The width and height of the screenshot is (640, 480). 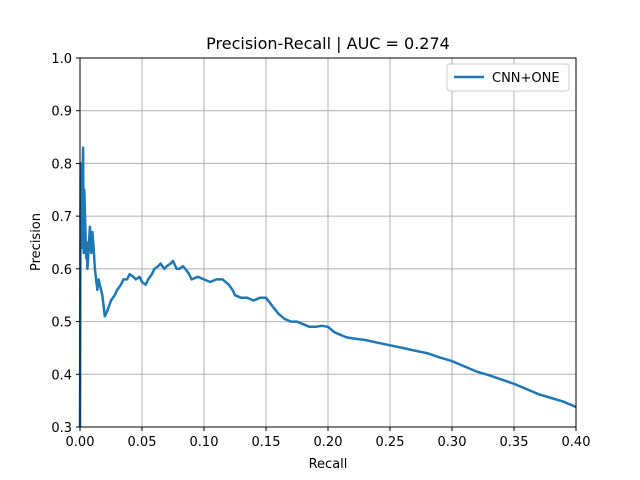 What do you see at coordinates (452, 442) in the screenshot?
I see `x-tick-label: 0.30` at bounding box center [452, 442].